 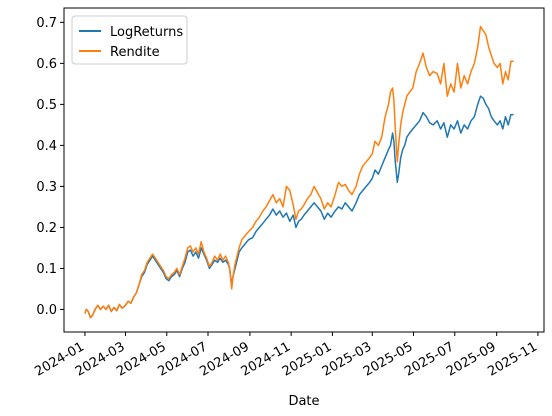 I want to click on y-tick-label: 0.6, so click(x=46, y=64).